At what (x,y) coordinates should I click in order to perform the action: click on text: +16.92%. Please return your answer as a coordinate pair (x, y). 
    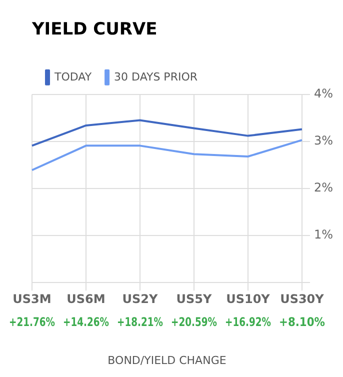
    Looking at the image, I should click on (248, 322).